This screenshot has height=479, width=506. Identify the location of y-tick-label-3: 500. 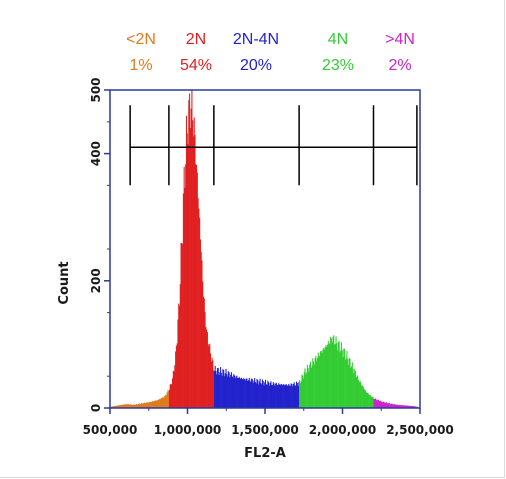
(96, 89).